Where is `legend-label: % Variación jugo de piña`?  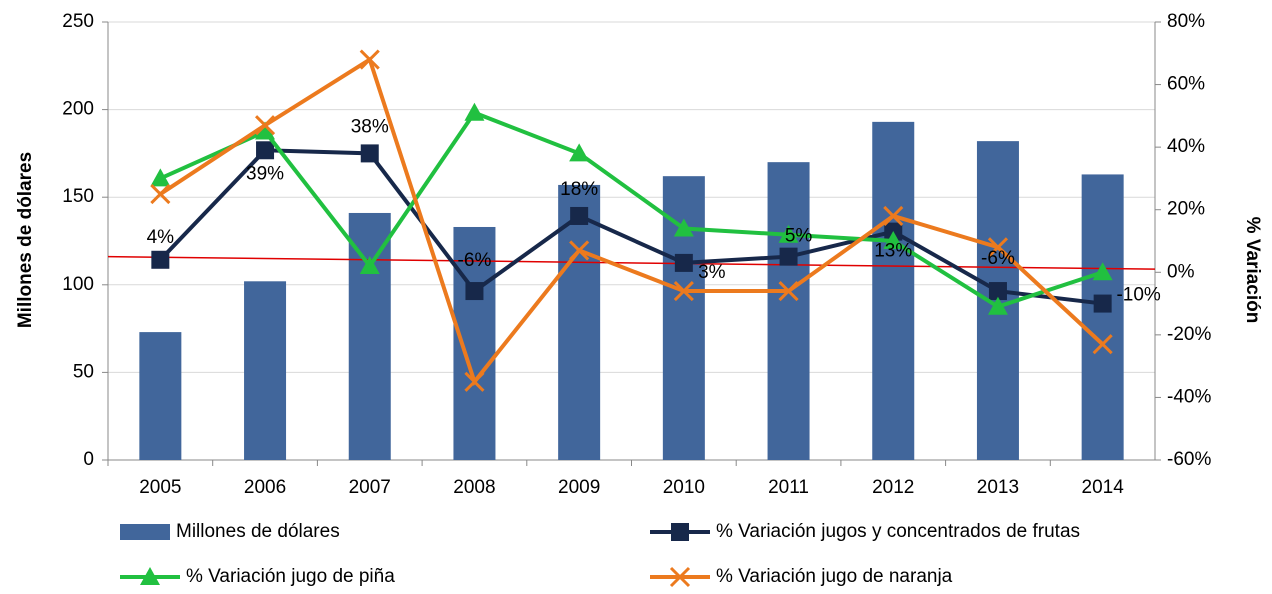
legend-label: % Variación jugo de piña is located at coordinates (290, 576).